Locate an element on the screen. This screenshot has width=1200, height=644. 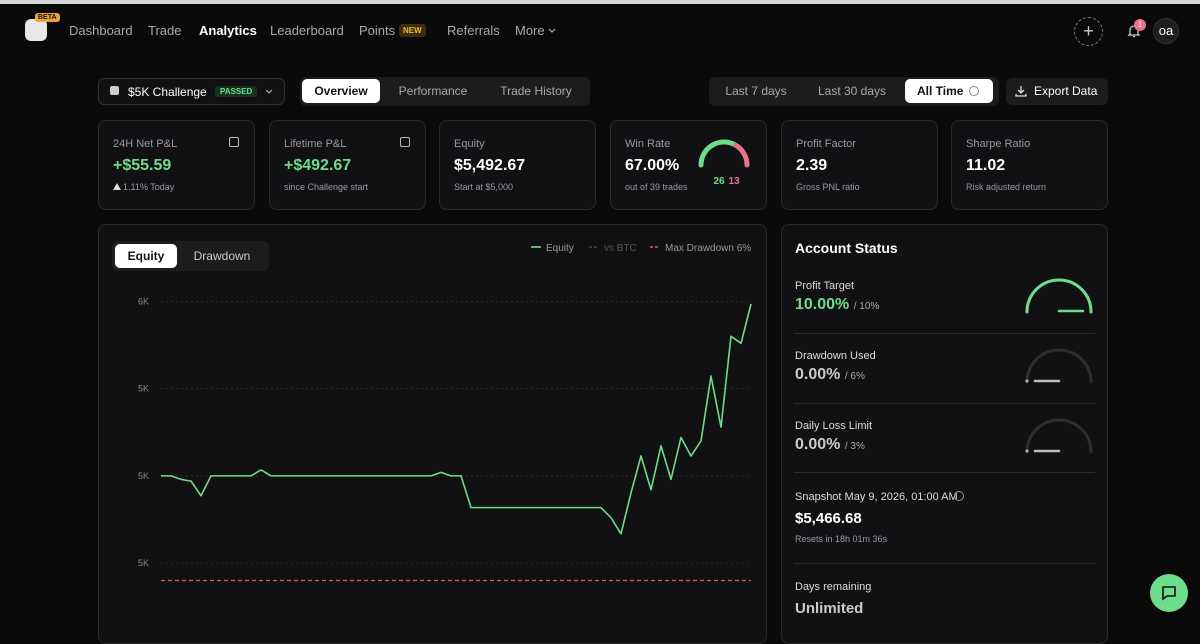
gauge-fill is located at coordinates (1059, 296).